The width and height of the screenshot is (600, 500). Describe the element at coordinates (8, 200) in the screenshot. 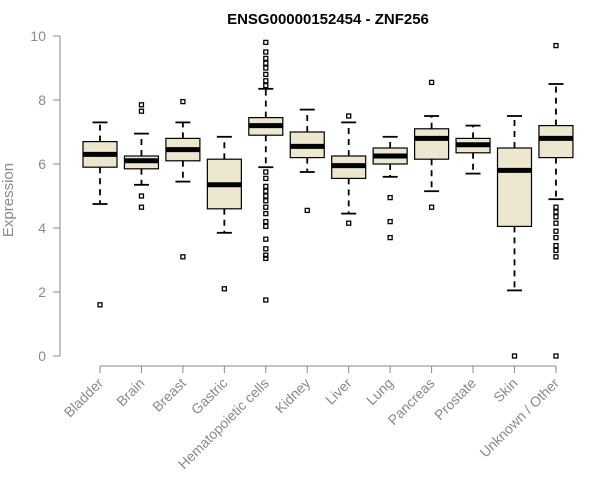

I see `y-axis-label: Expression` at that location.